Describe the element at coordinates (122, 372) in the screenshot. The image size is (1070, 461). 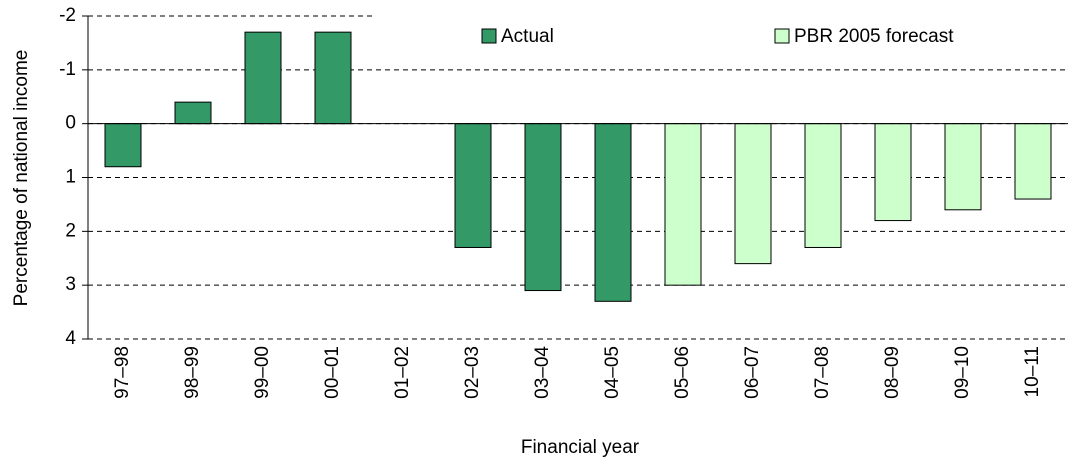
I see `x-tick-label: 97–98` at that location.